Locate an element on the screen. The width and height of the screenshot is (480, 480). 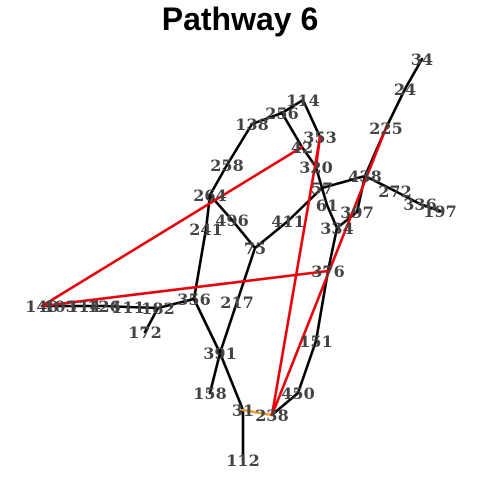
node-label: 238 is located at coordinates (271, 415).